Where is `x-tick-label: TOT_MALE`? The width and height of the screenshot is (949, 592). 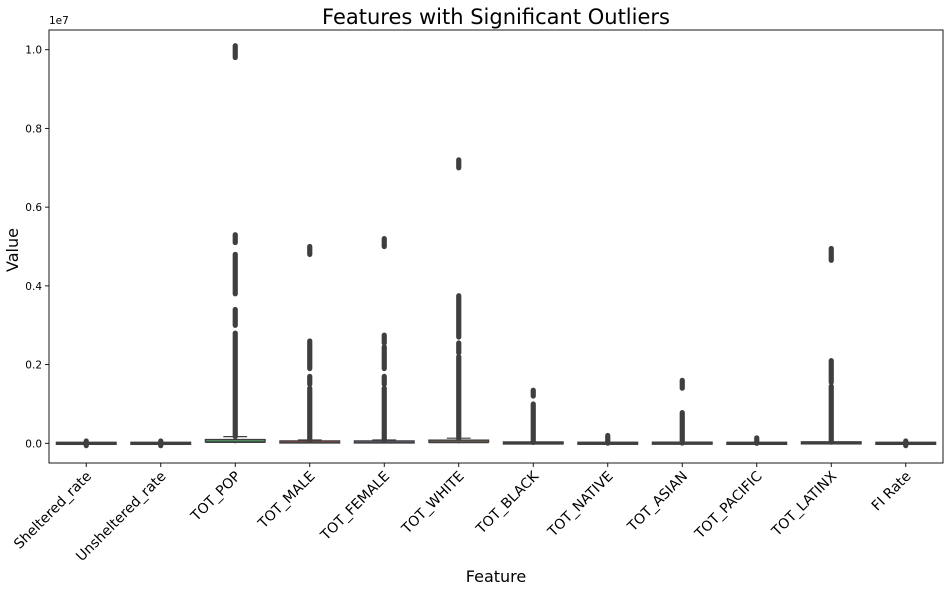
x-tick-label: TOT_MALE is located at coordinates (287, 501).